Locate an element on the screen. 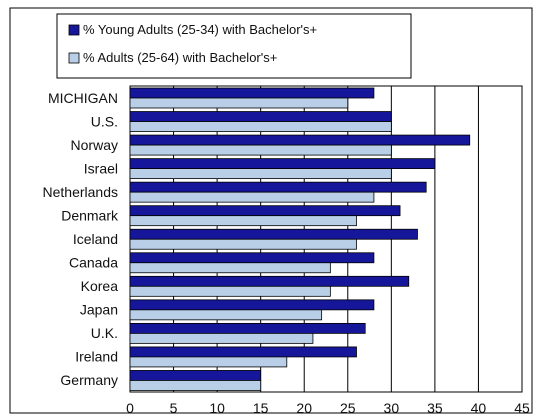 The image size is (538, 417). legend-label-series-2: % Adults (25-64) with Bachelor's+ is located at coordinates (180, 57).